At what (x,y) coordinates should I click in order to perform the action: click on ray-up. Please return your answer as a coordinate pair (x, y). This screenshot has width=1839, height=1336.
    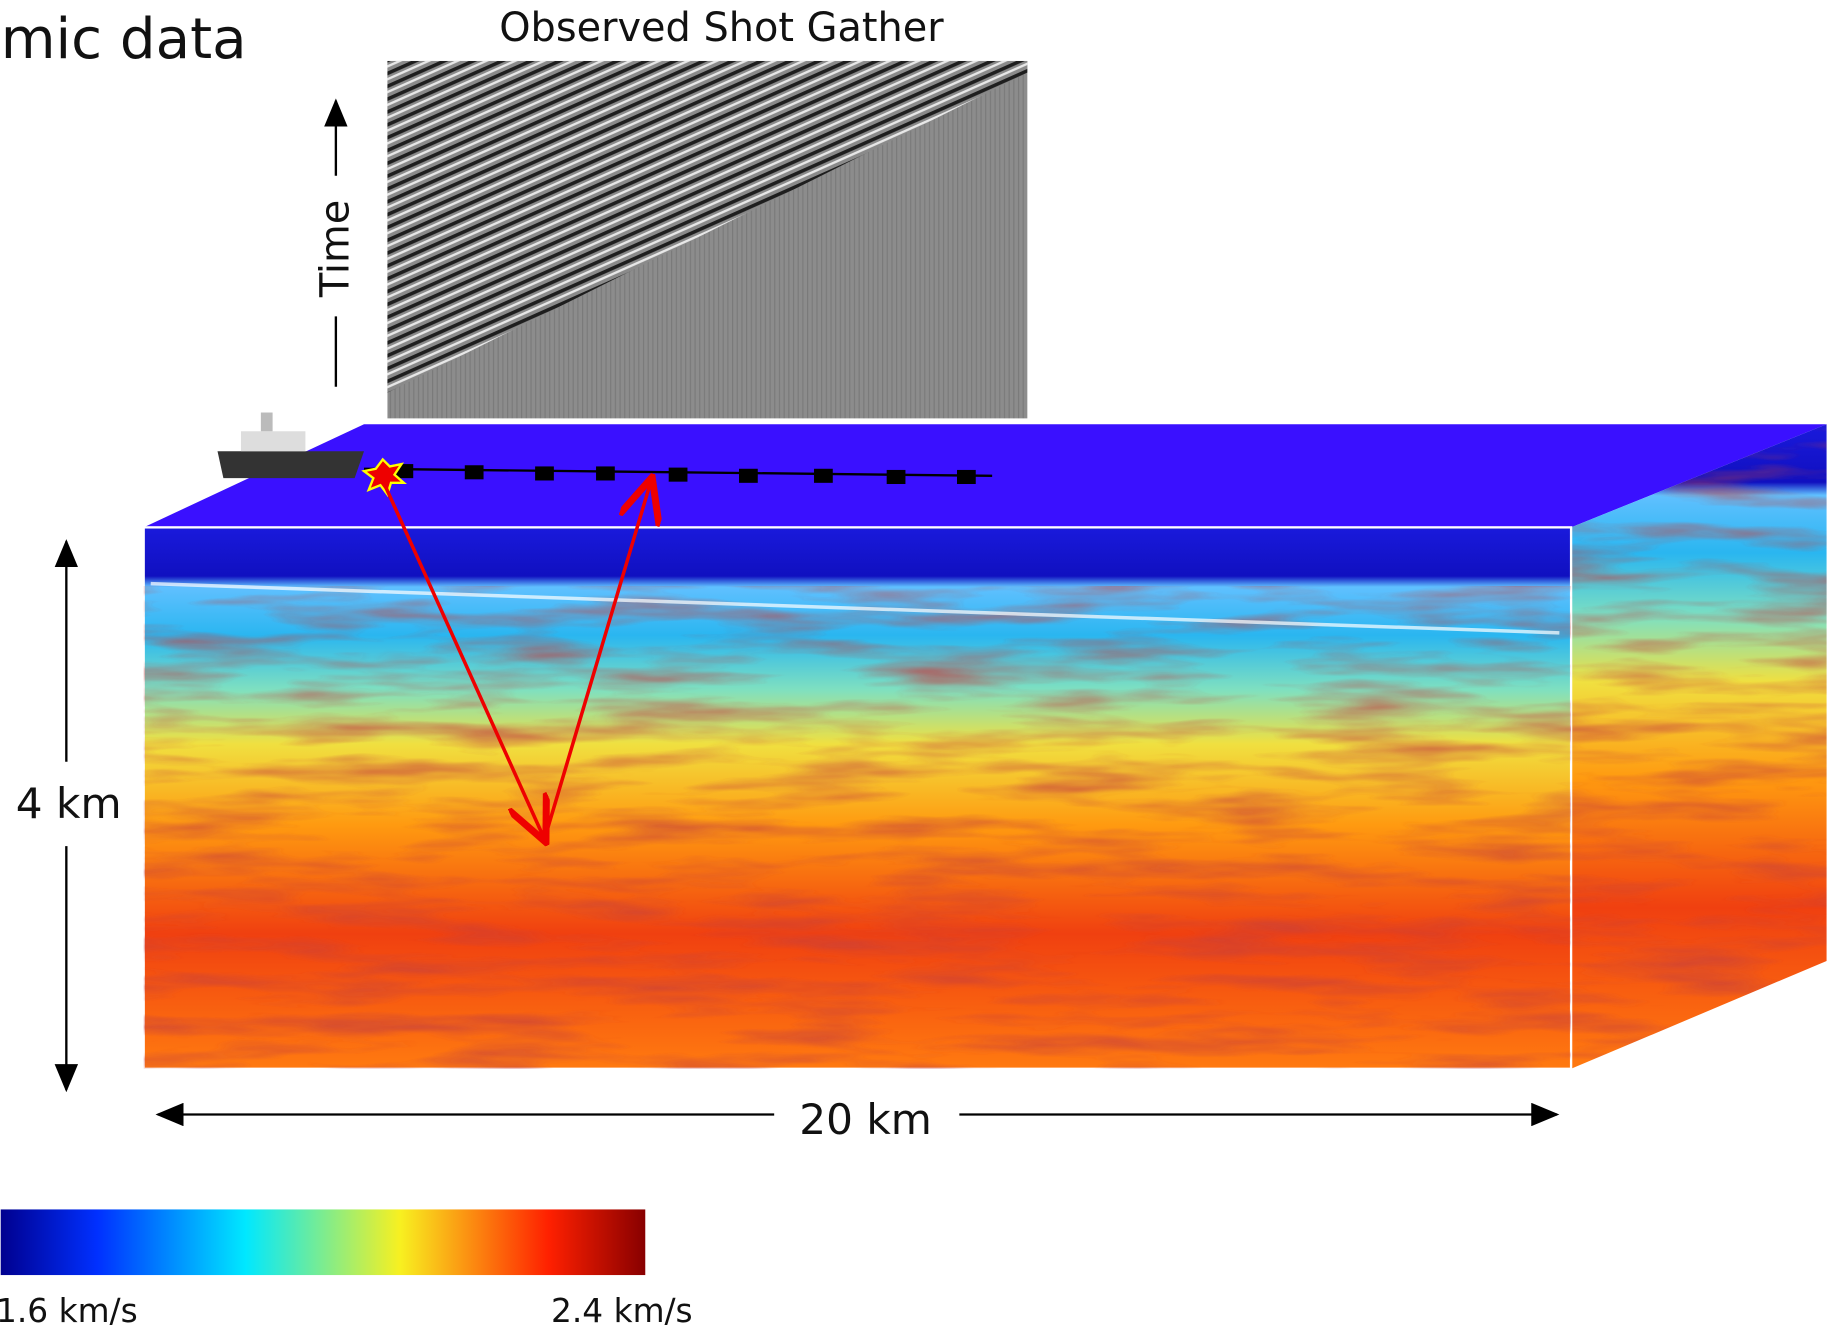
    Looking at the image, I should click on (596, 660).